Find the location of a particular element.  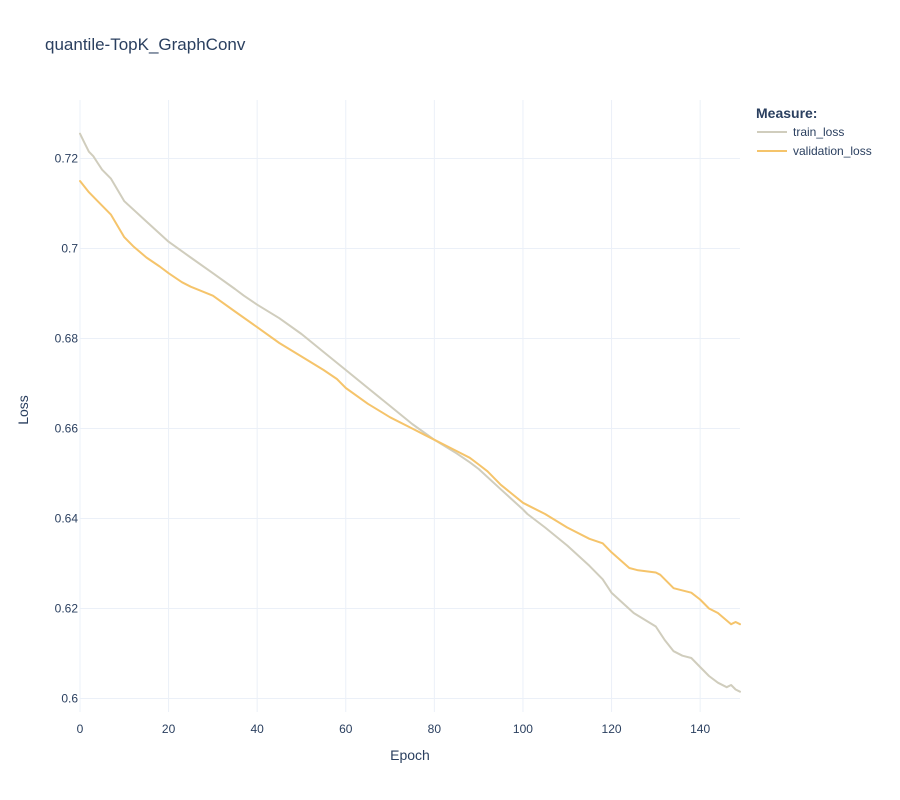

y-tick-label: 0.66 is located at coordinates (67, 429).